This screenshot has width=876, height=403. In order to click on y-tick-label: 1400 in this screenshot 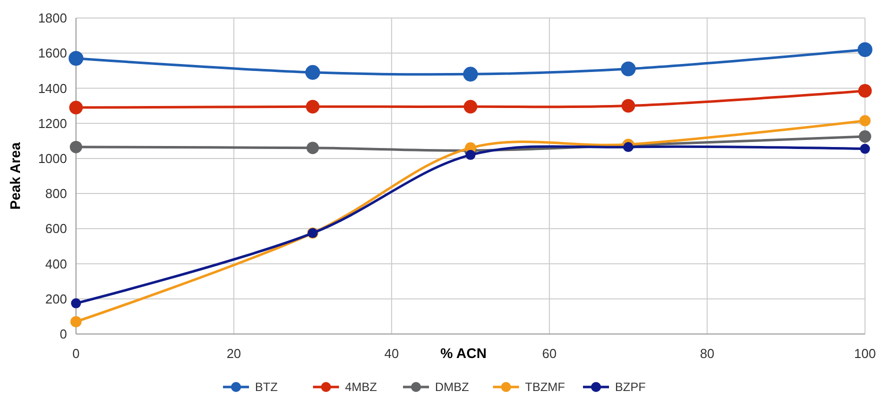, I will do `click(52, 88)`.